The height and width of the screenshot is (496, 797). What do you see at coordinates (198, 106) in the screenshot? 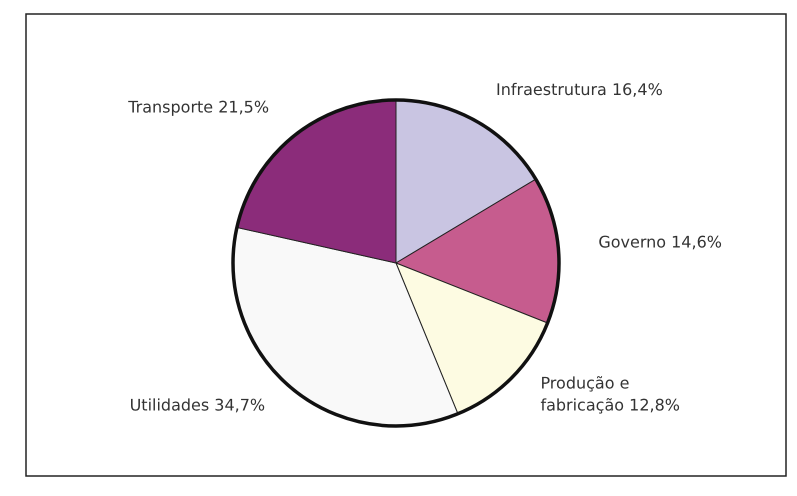
I see `slice-label: Transporte 21,5%` at bounding box center [198, 106].